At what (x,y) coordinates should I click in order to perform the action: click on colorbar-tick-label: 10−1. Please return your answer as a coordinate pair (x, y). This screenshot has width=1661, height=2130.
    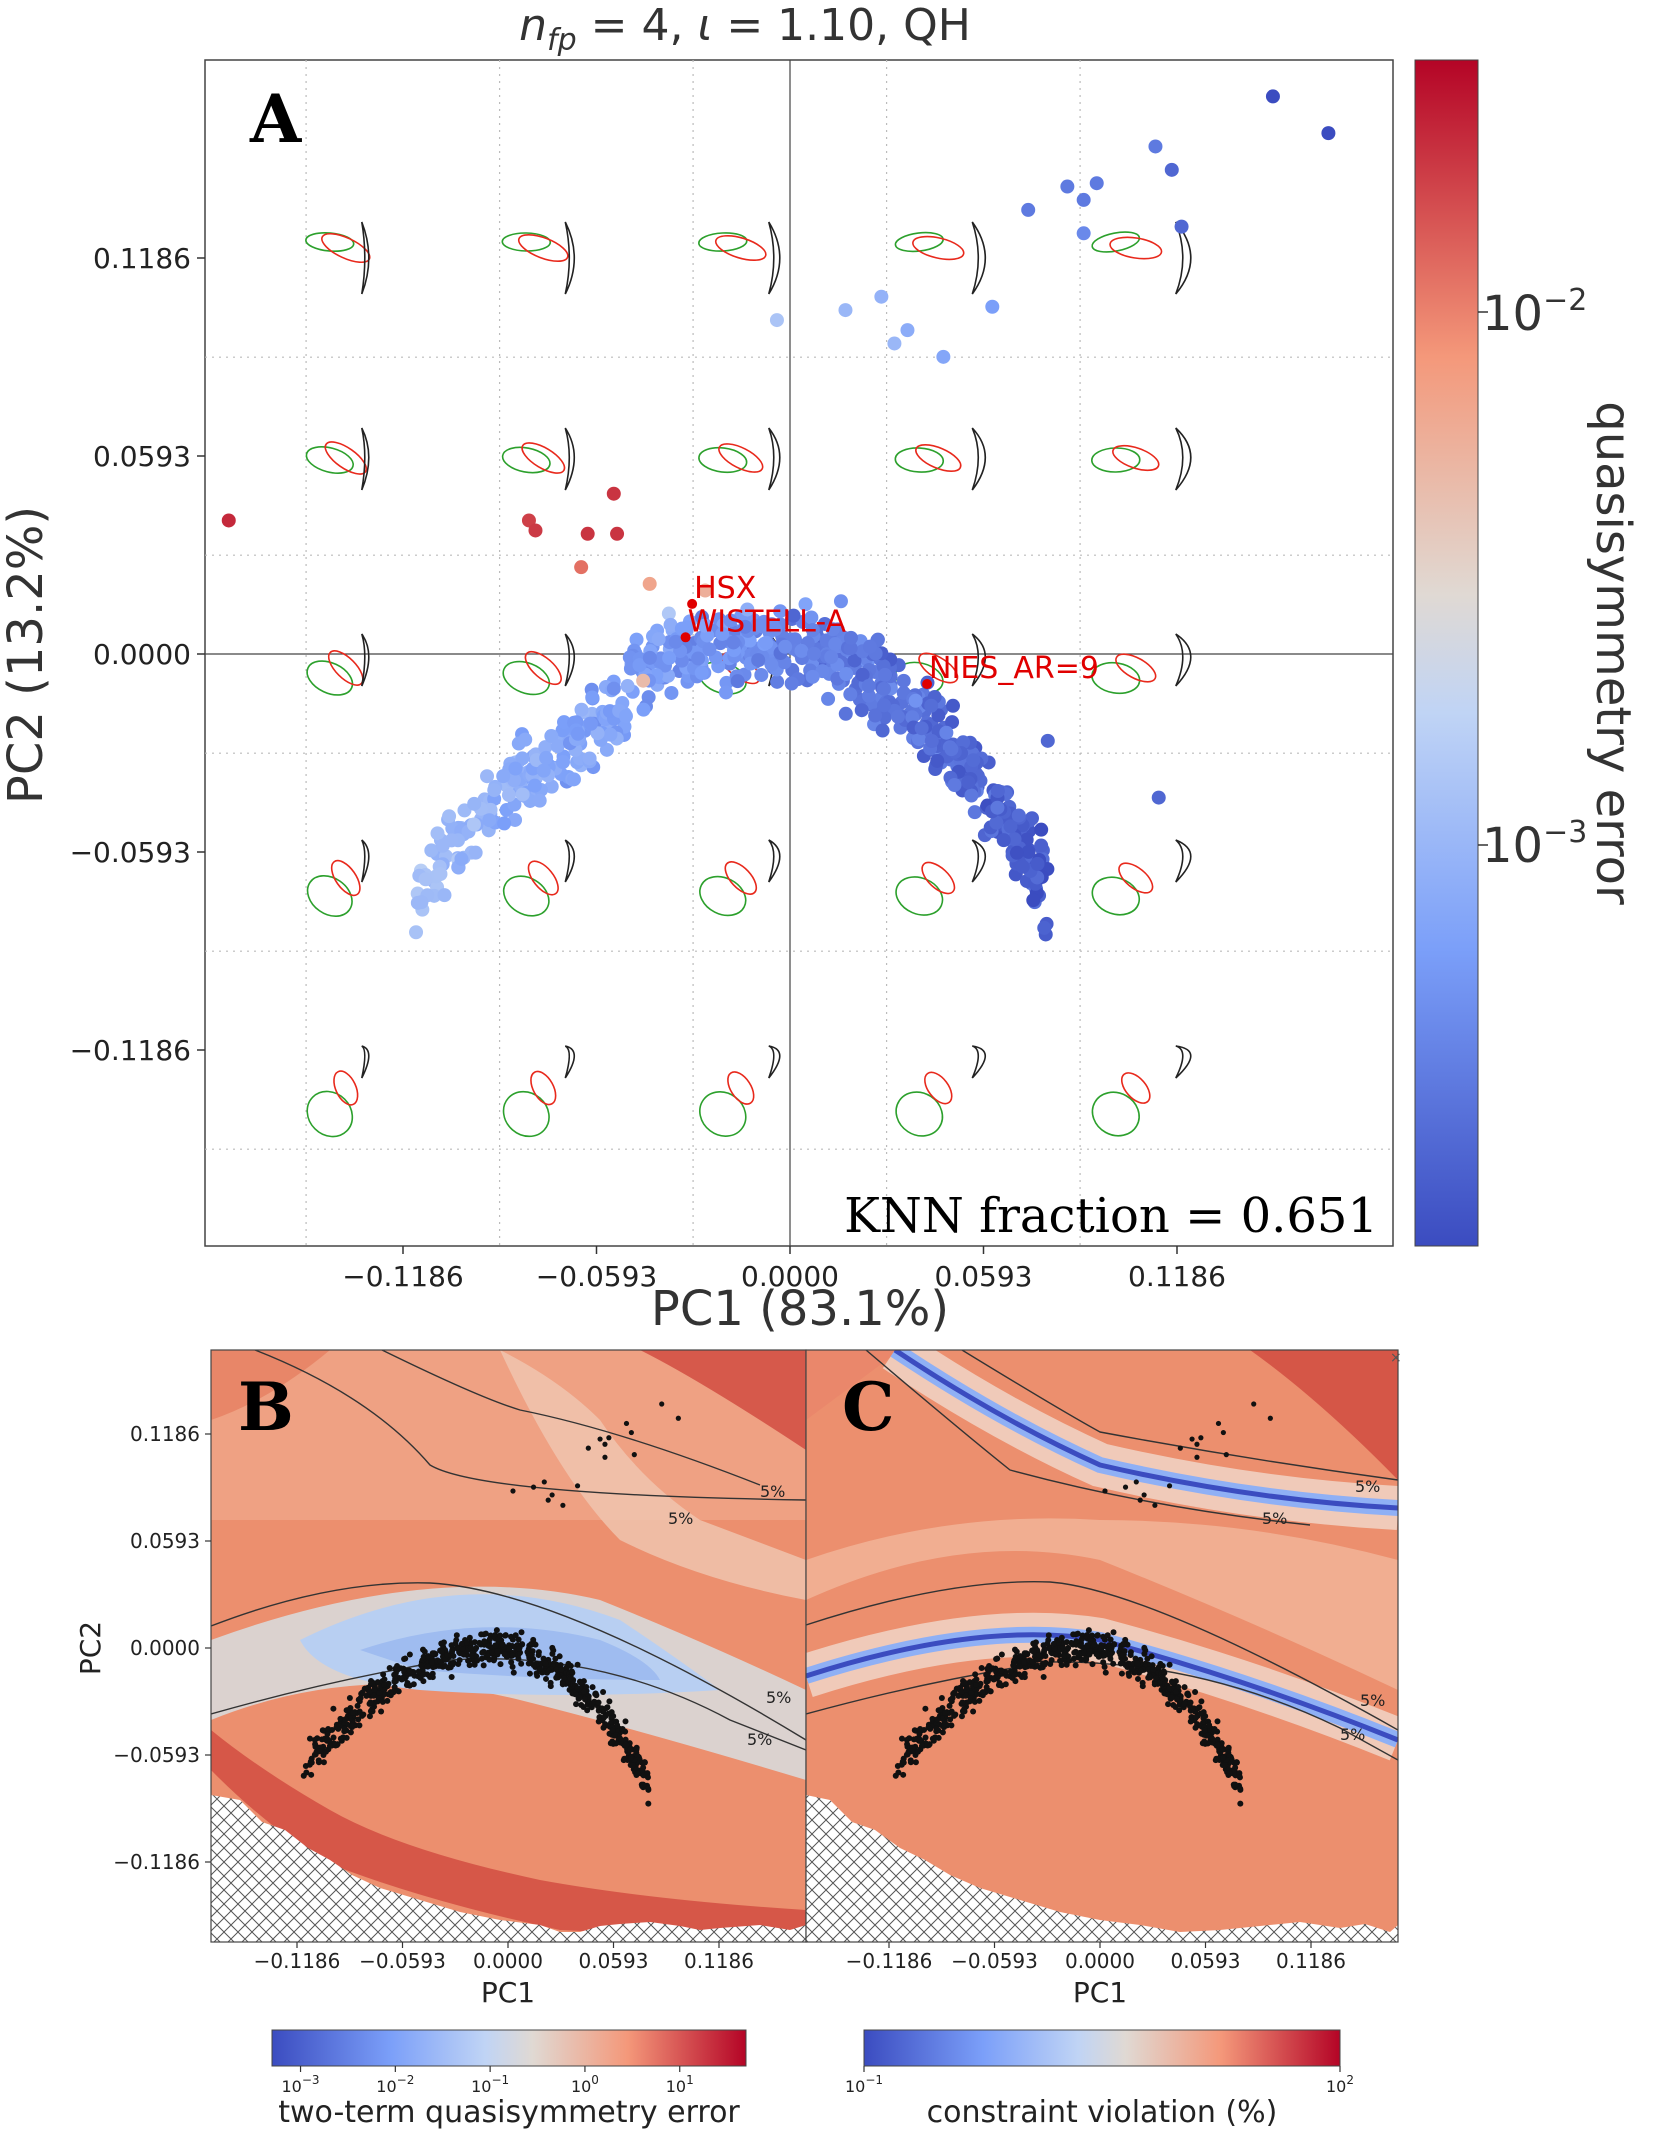
    Looking at the image, I should click on (490, 2084).